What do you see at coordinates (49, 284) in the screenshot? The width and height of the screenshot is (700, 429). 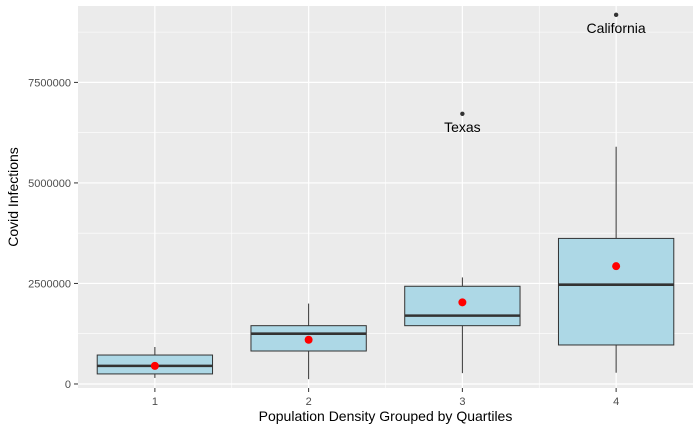 I see `y-tick-label: 2500000` at bounding box center [49, 284].